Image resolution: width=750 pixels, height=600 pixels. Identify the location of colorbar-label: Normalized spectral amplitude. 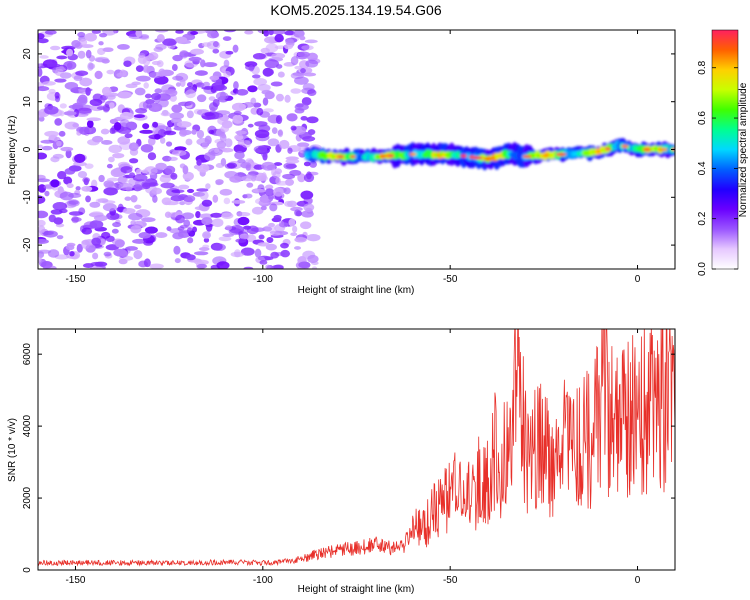
(743, 149).